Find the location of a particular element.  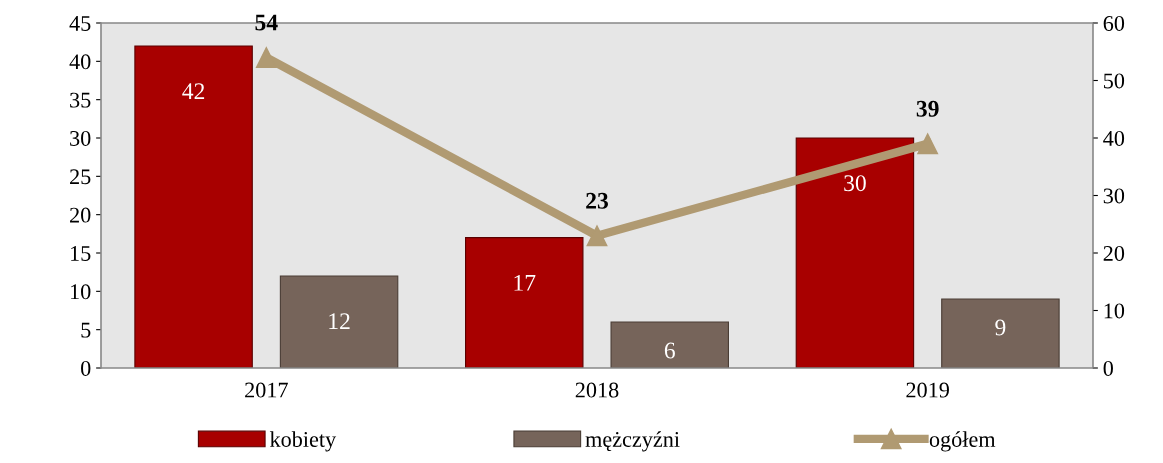

y2-tick-label: 60 is located at coordinates (1114, 23).